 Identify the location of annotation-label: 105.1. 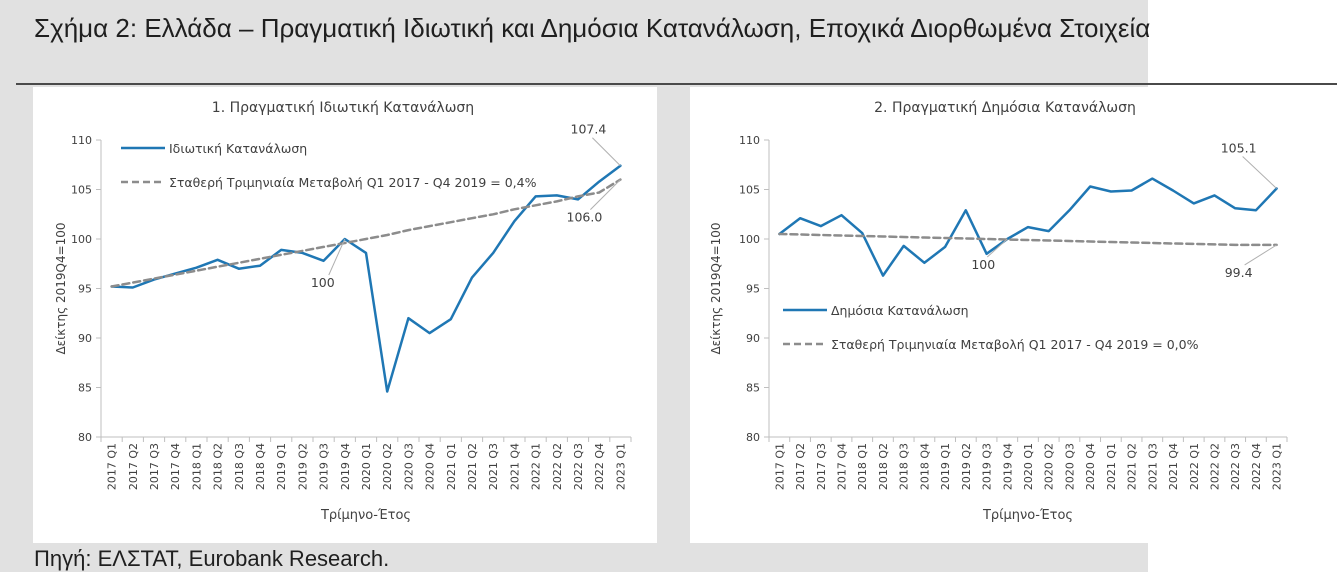
(1239, 148).